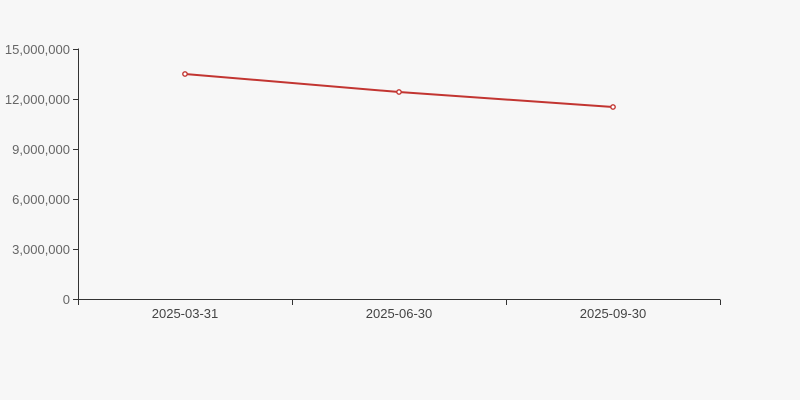 The image size is (800, 400). What do you see at coordinates (613, 313) in the screenshot?
I see `x-tick-label: 2025-09-30` at bounding box center [613, 313].